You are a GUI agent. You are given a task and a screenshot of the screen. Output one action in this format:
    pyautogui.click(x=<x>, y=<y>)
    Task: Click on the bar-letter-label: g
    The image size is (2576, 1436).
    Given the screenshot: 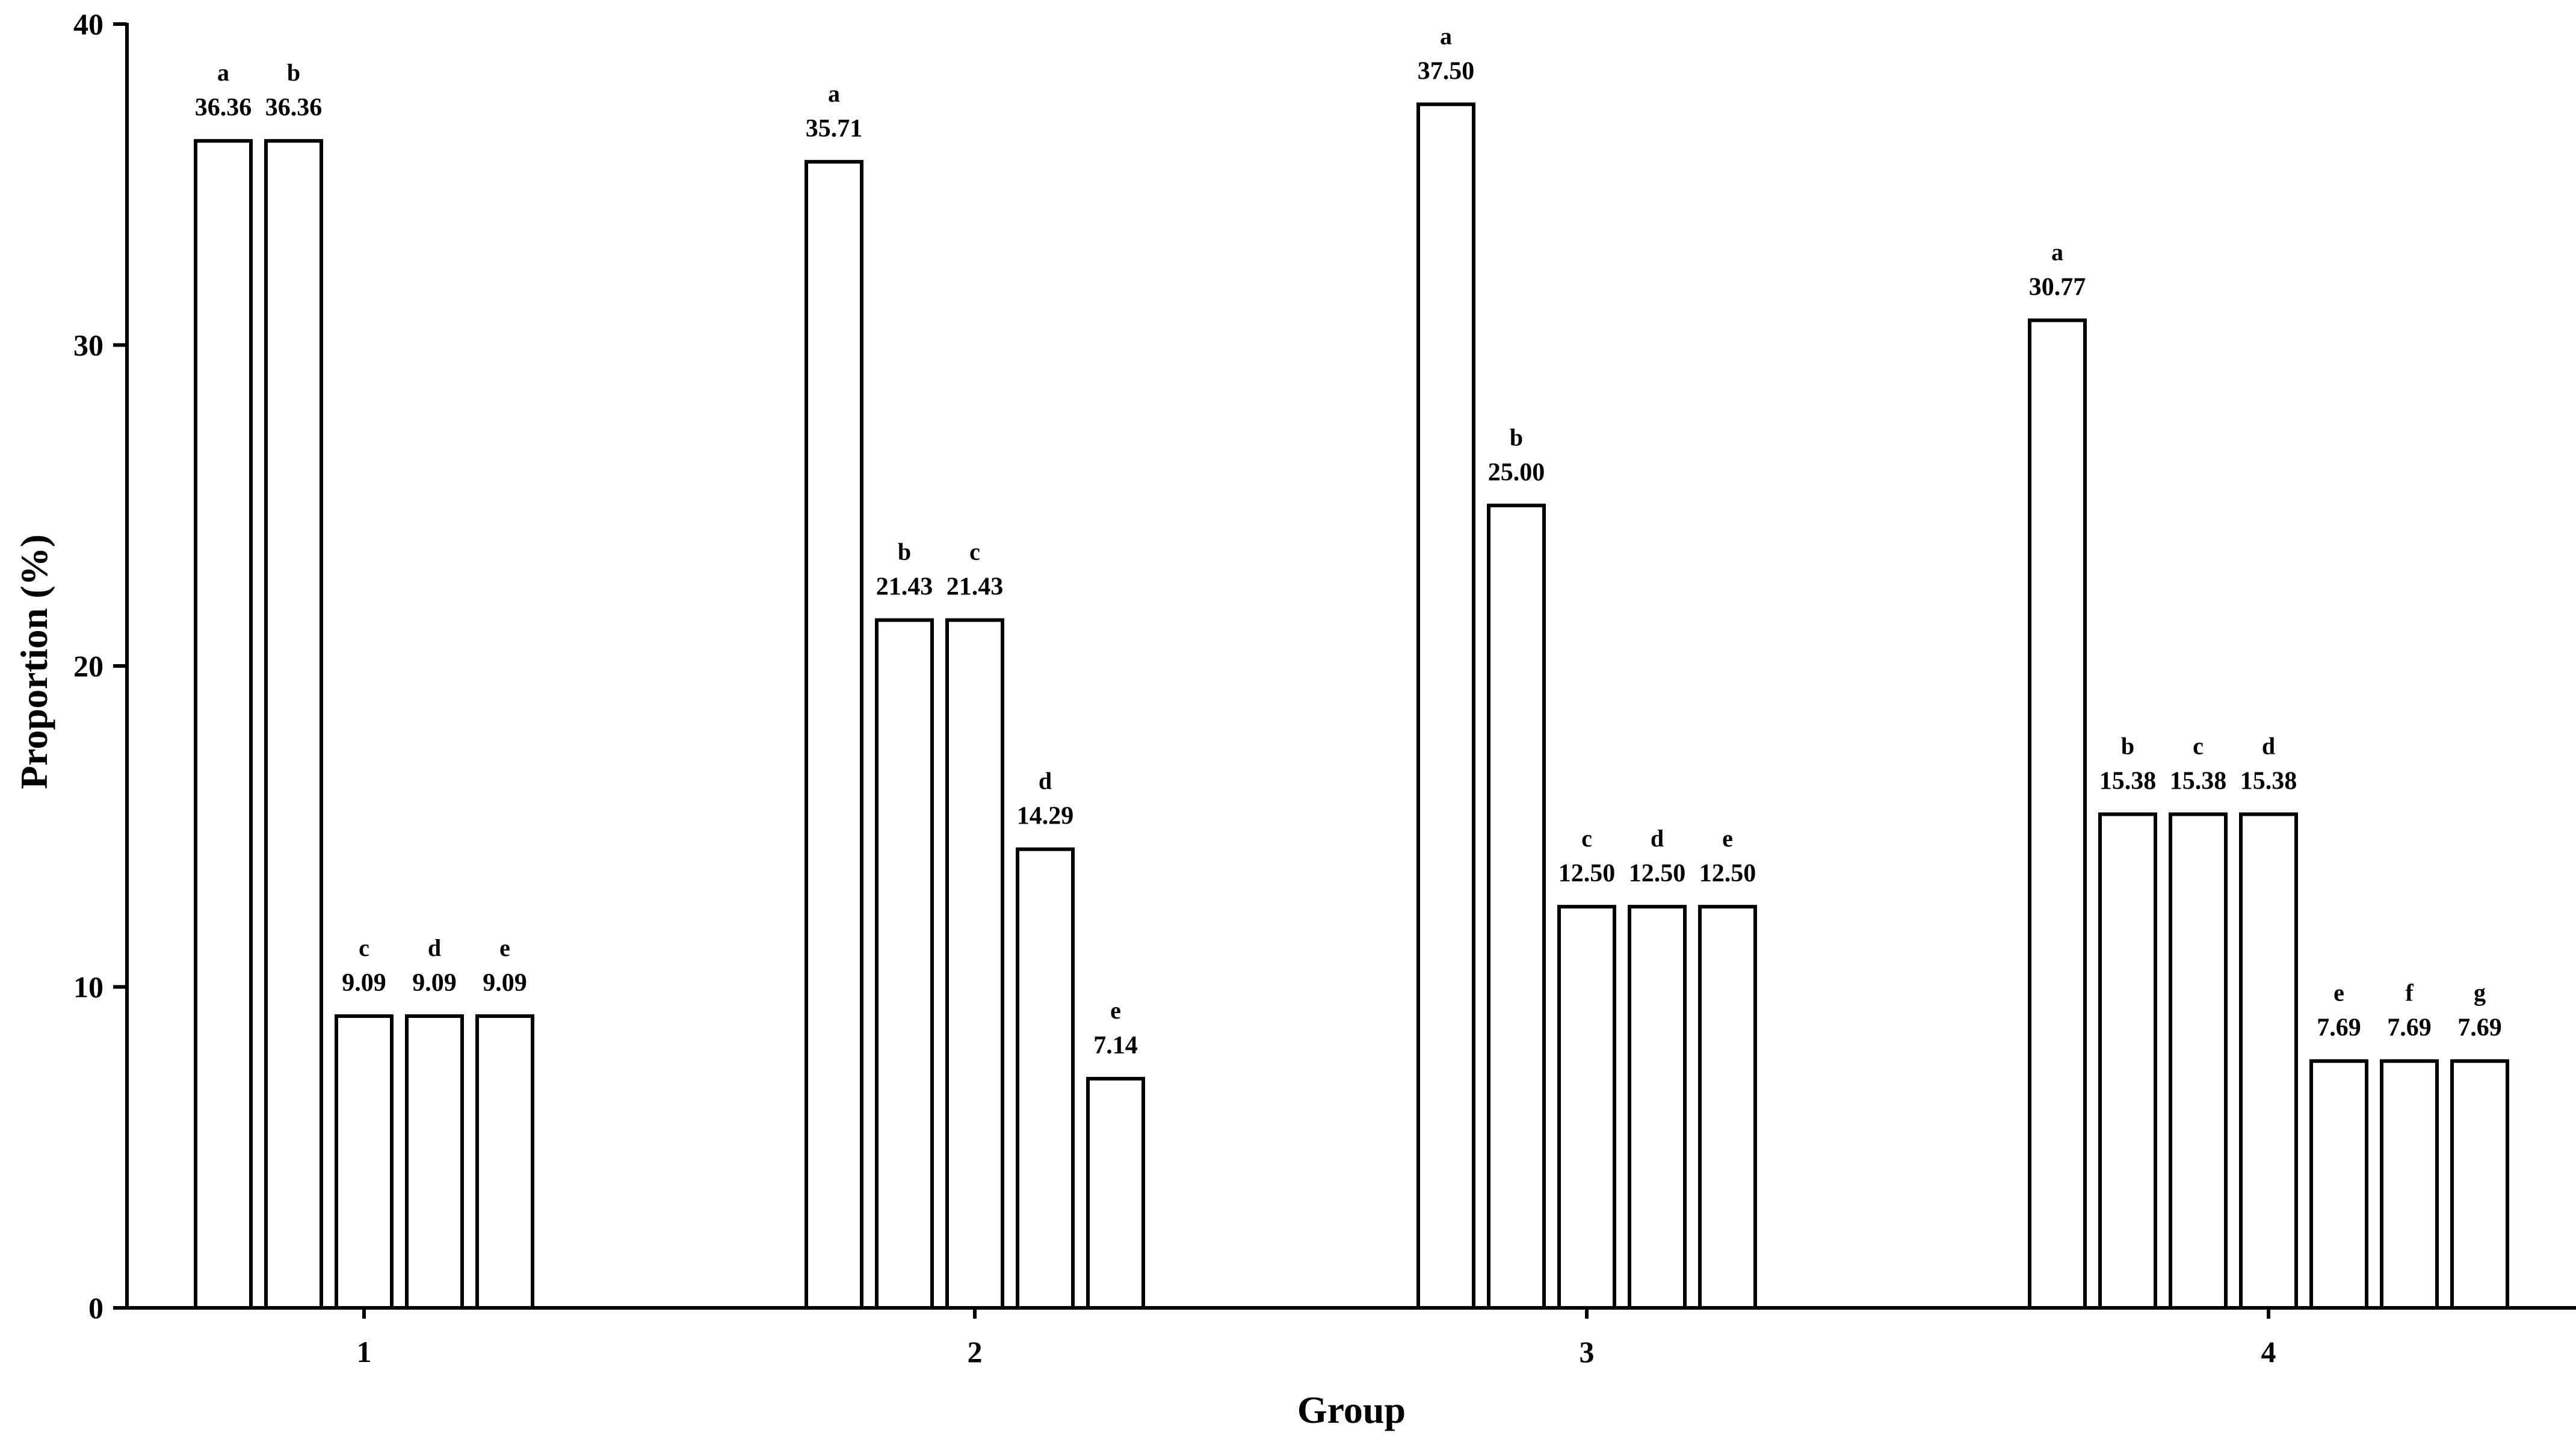 What is the action you would take?
    pyautogui.click(x=2480, y=992)
    